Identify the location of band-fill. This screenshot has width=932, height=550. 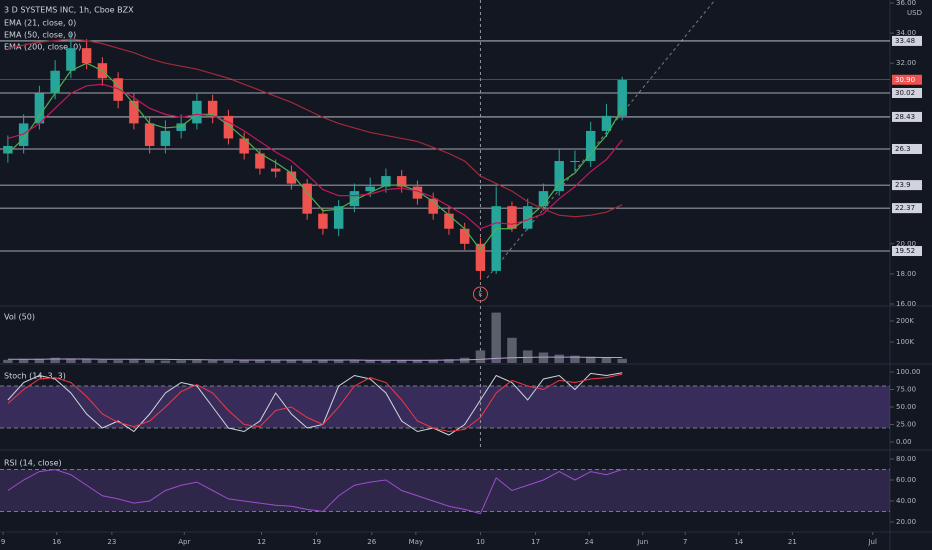
(445, 407).